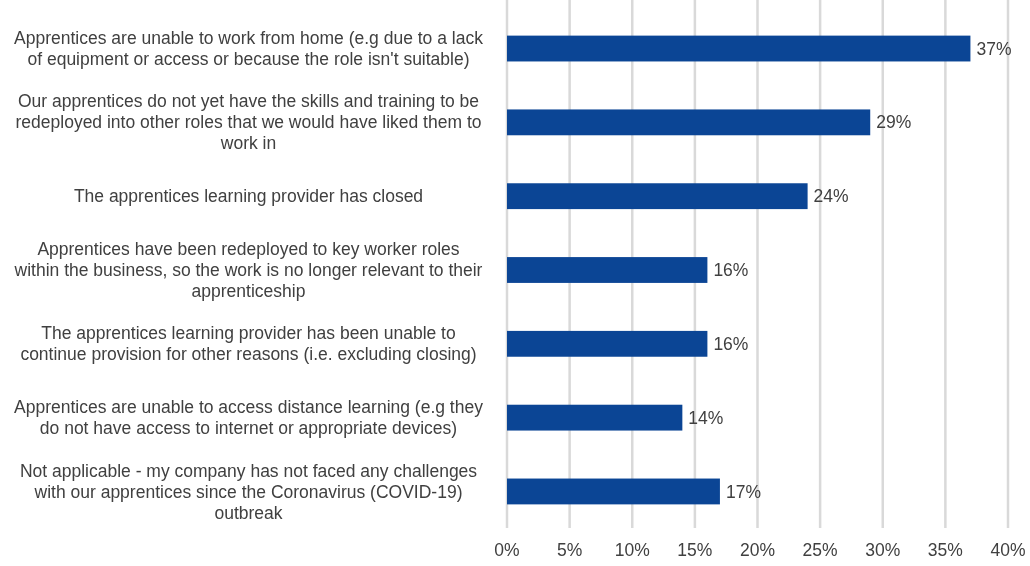 Image resolution: width=1030 pixels, height=566 pixels. What do you see at coordinates (248, 196) in the screenshot?
I see `y-tick-label: The apprentices learning provider has closed` at bounding box center [248, 196].